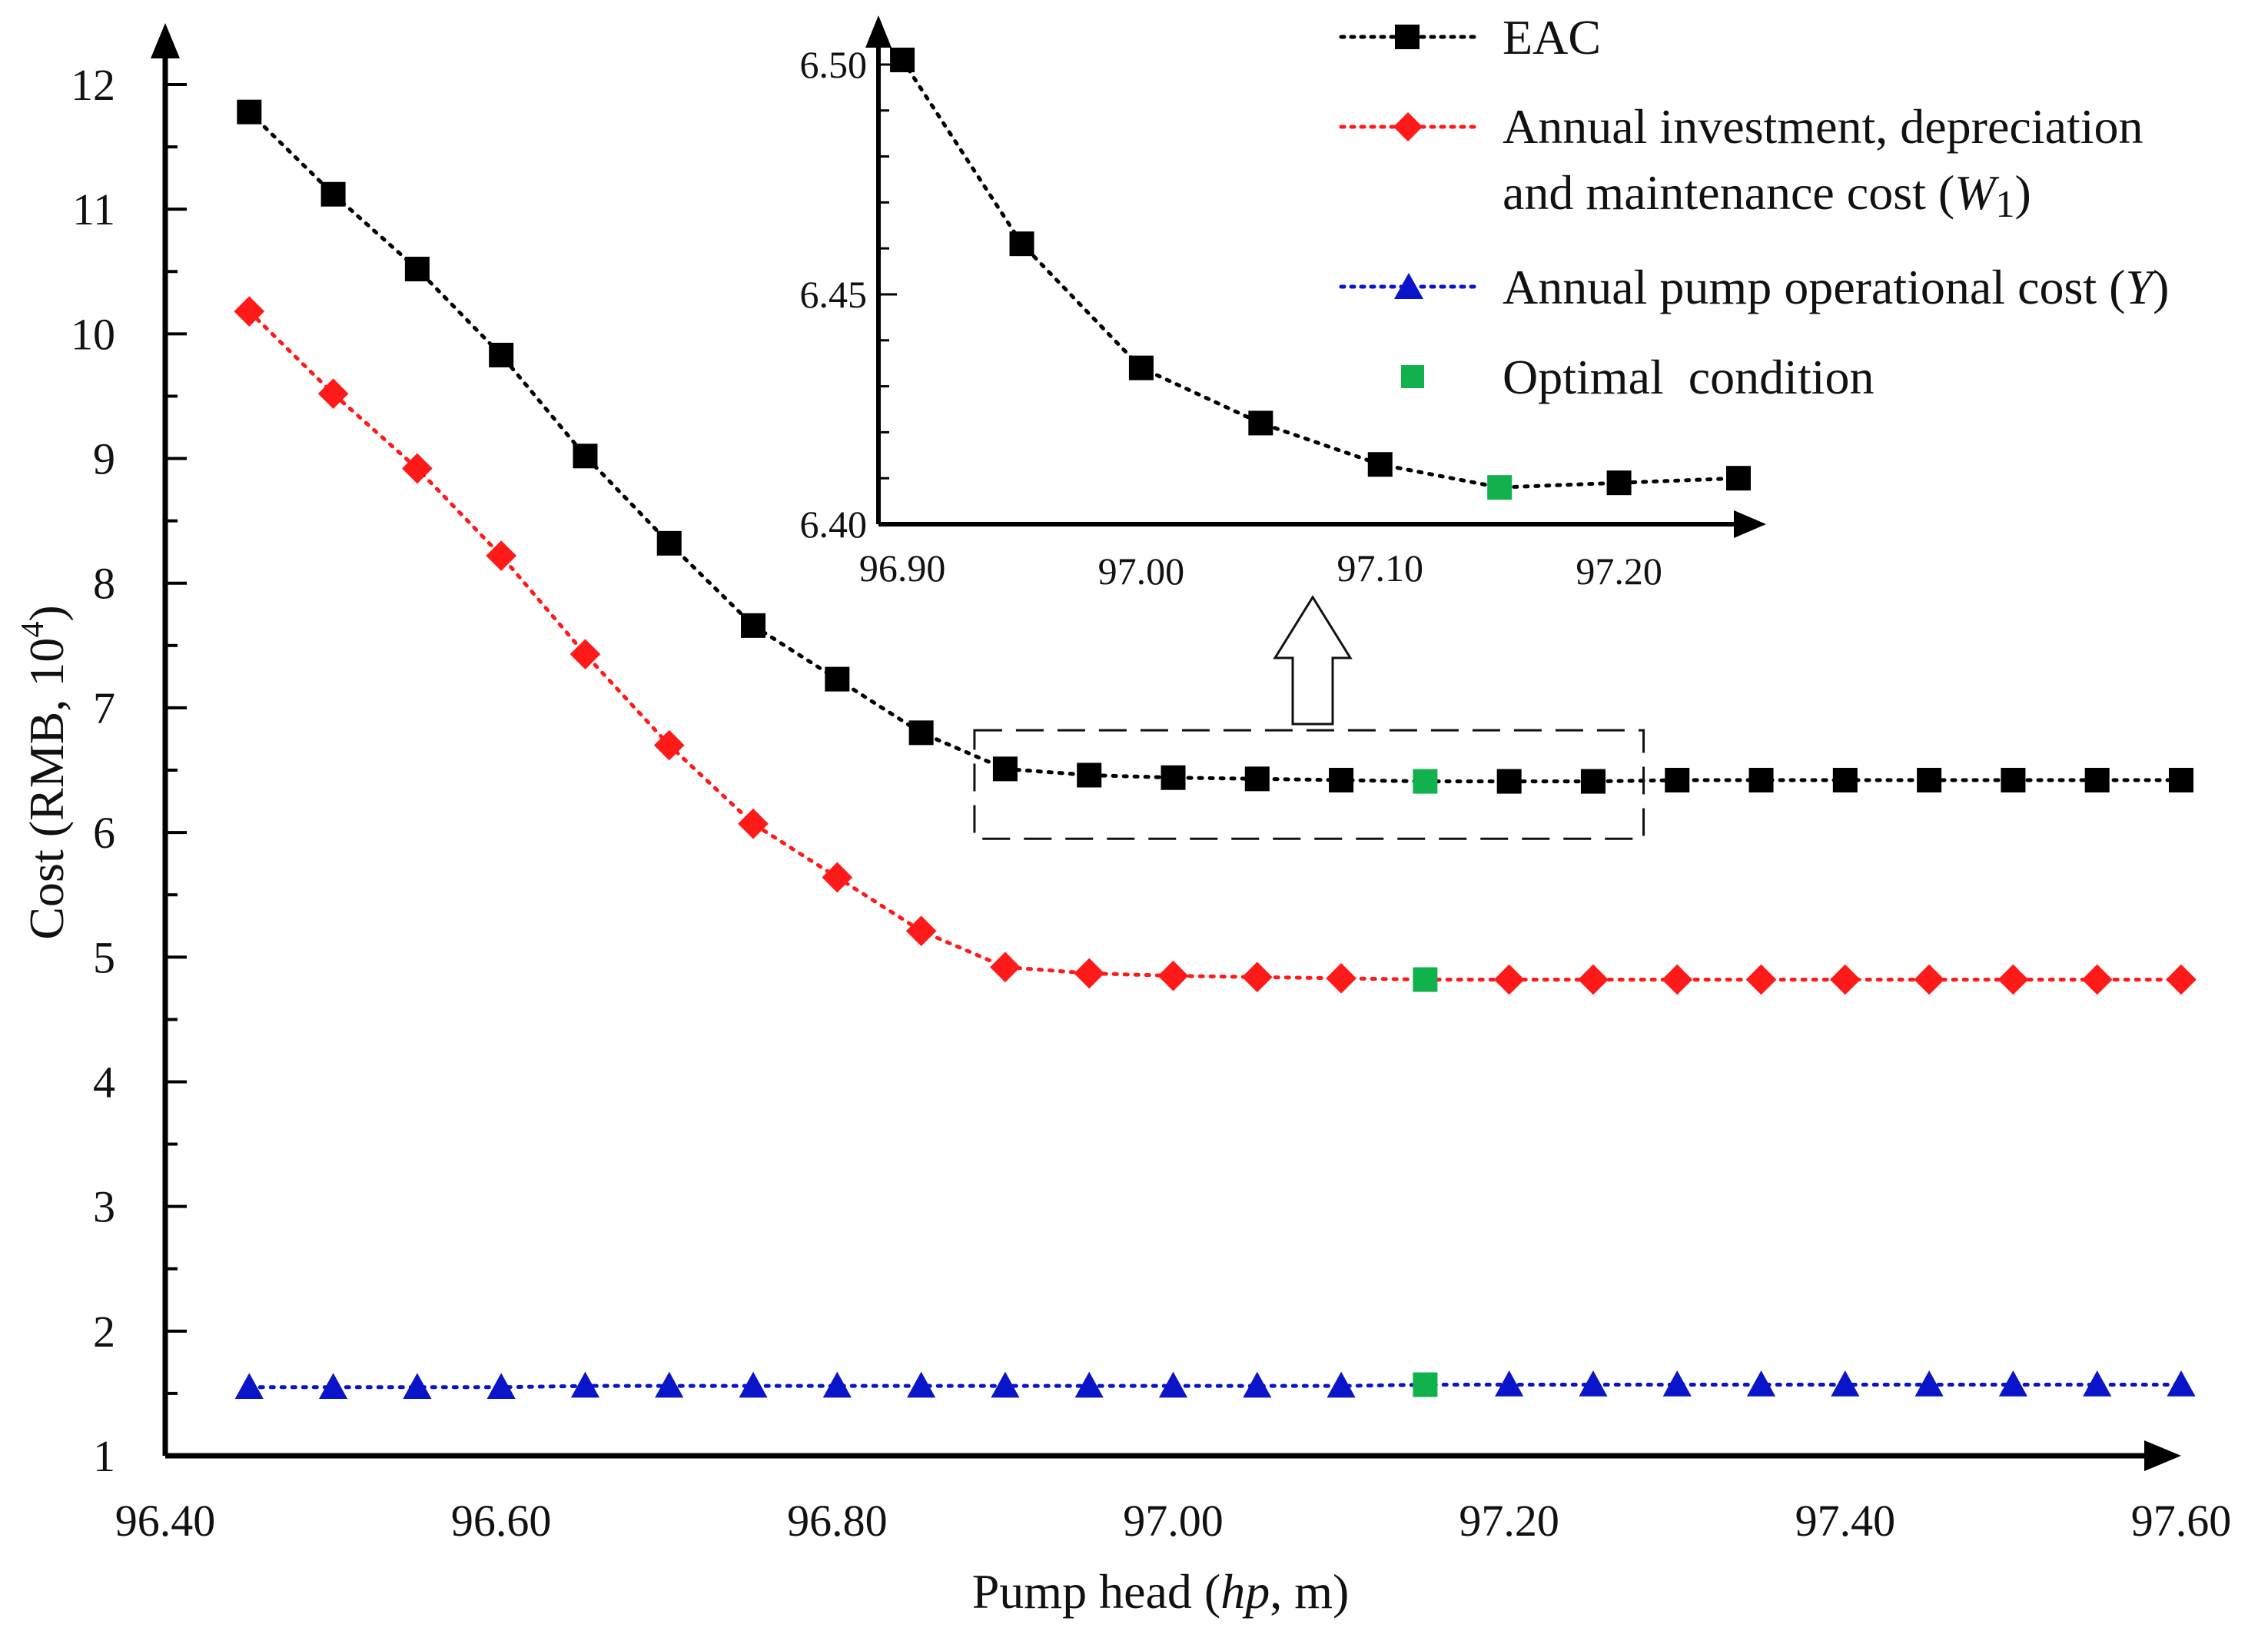  I want to click on x-tick-label: 97.60, so click(2181, 1521).